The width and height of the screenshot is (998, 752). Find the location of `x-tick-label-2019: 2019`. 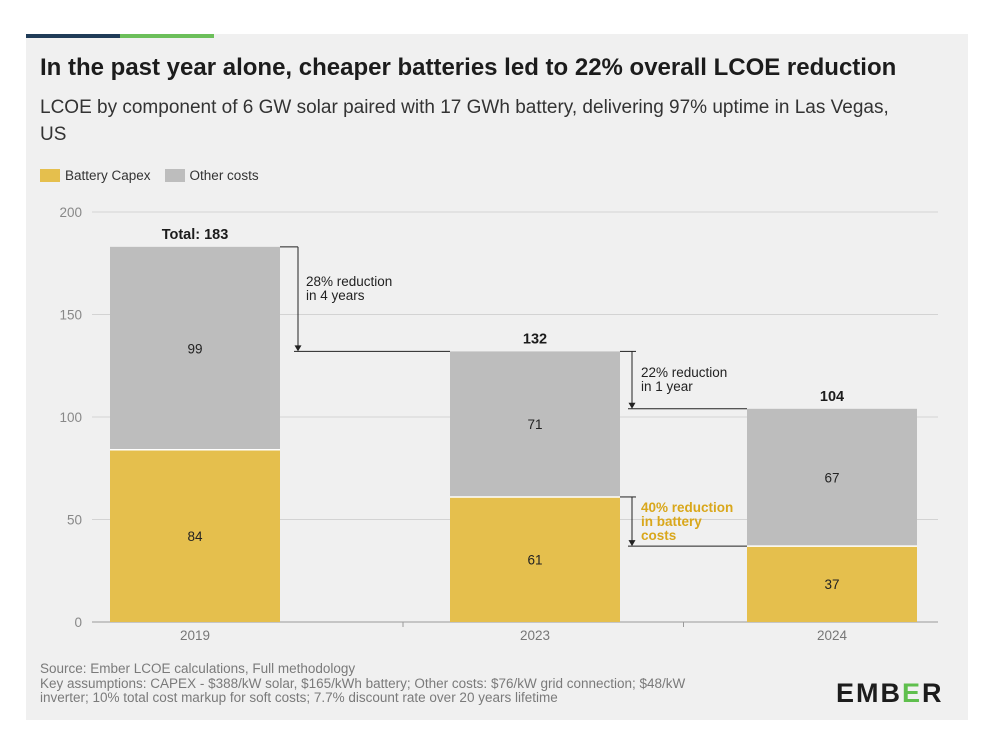

x-tick-label-2019: 2019 is located at coordinates (195, 635).